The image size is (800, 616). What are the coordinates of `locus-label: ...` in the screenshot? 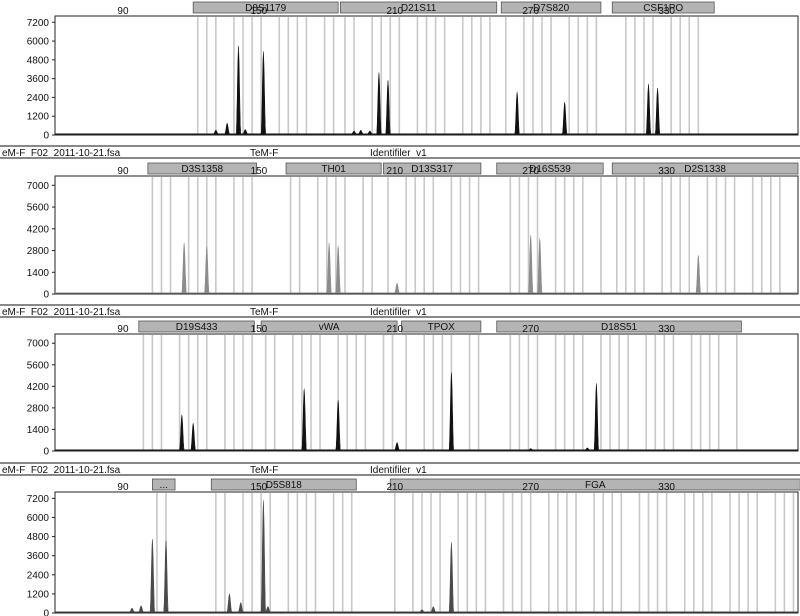 It's located at (164, 485).